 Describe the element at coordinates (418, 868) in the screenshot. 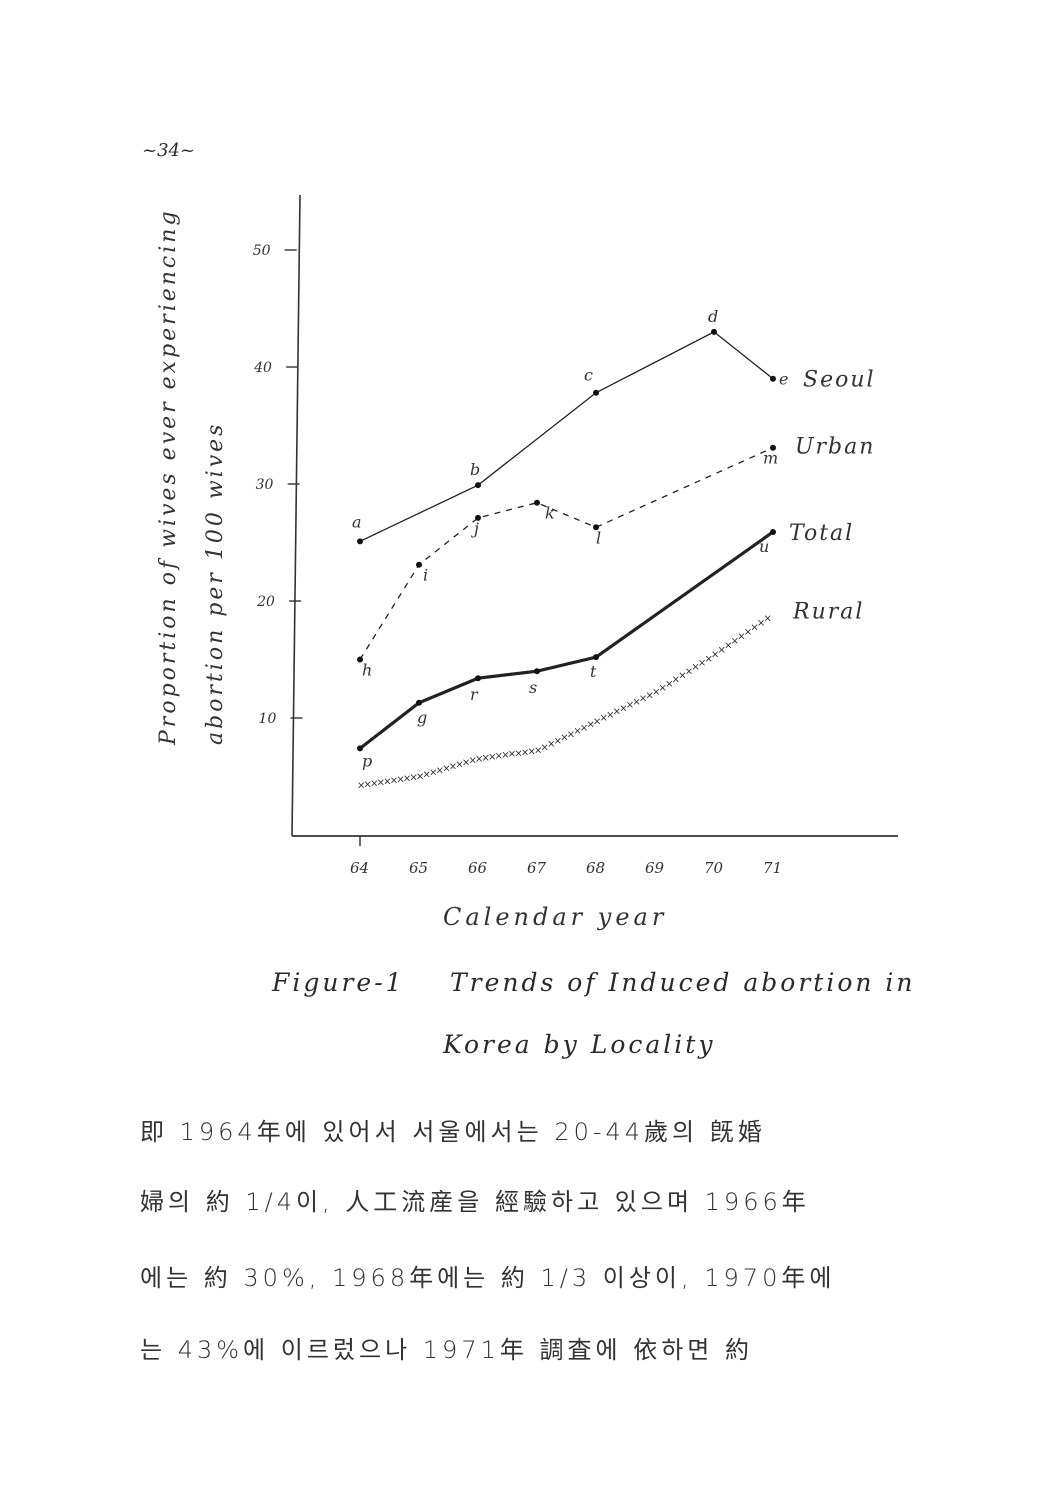

I see `x-tick-label: 65` at that location.